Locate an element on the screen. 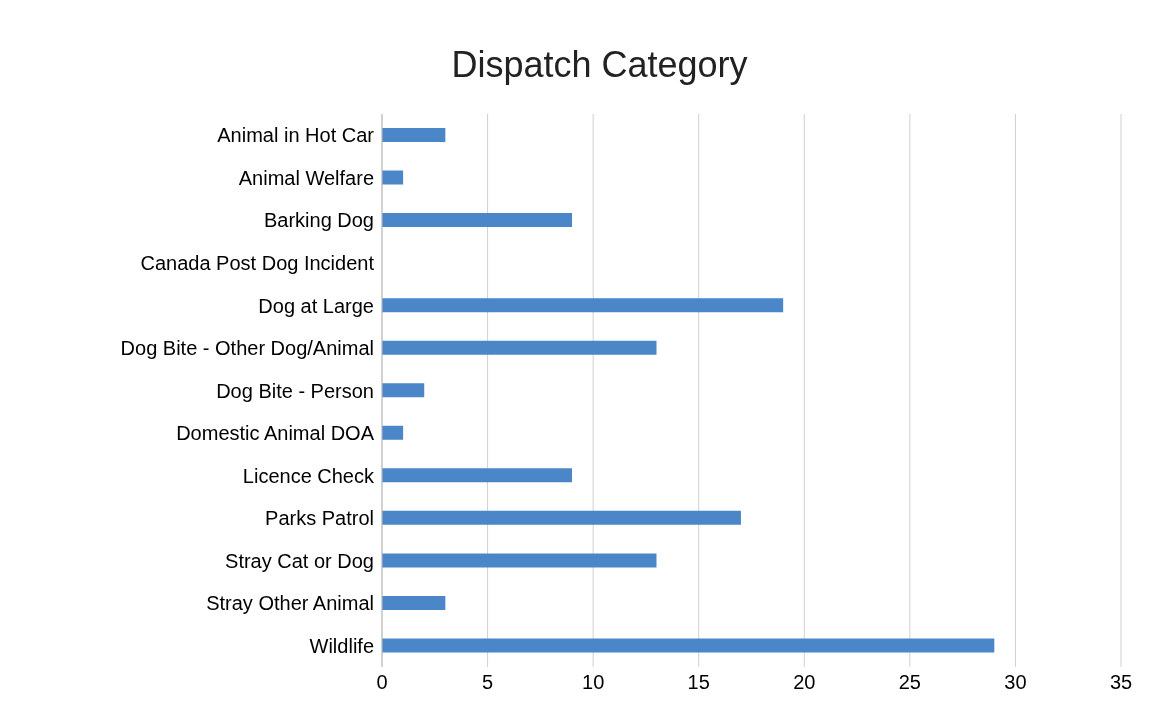  y-tick-label: Wildlife is located at coordinates (341, 645).